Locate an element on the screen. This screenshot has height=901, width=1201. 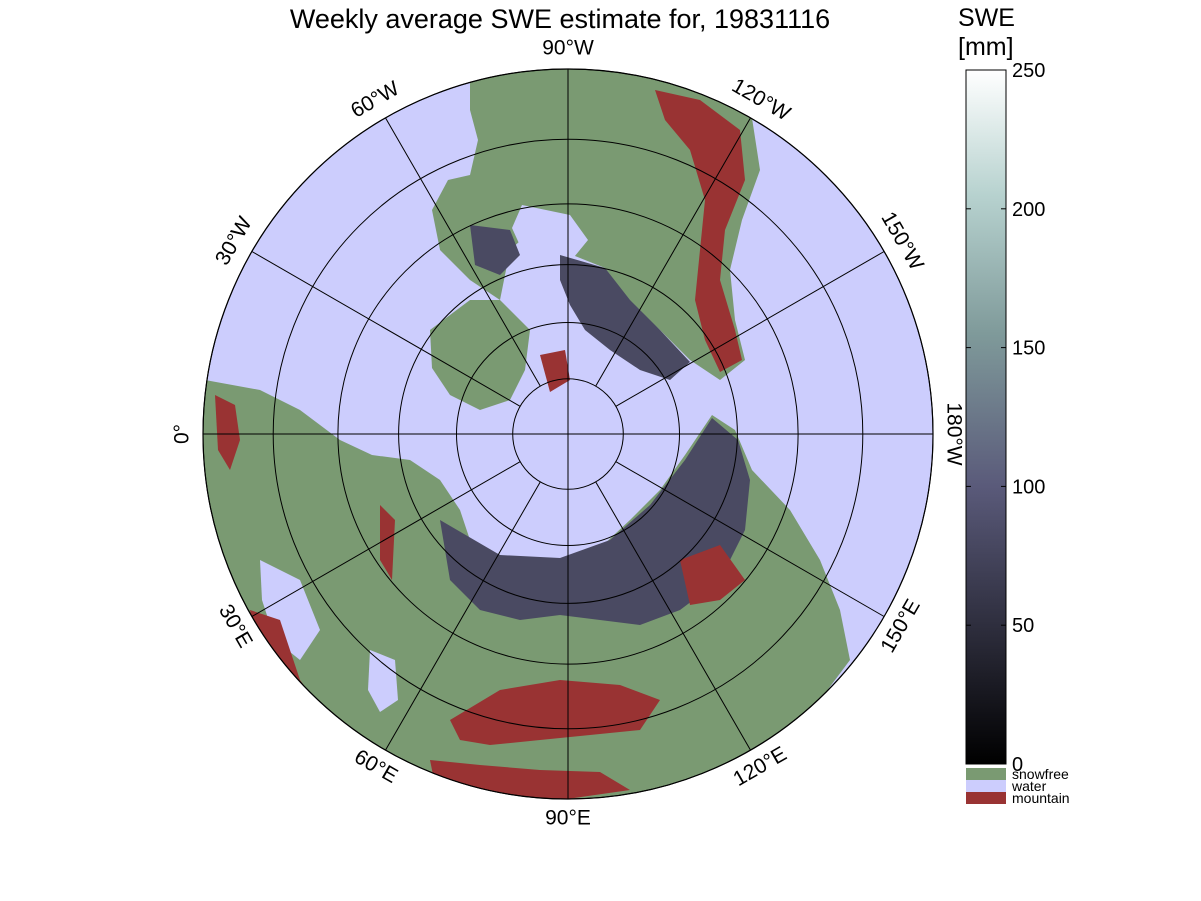
snow-north-america is located at coordinates (625, 317).